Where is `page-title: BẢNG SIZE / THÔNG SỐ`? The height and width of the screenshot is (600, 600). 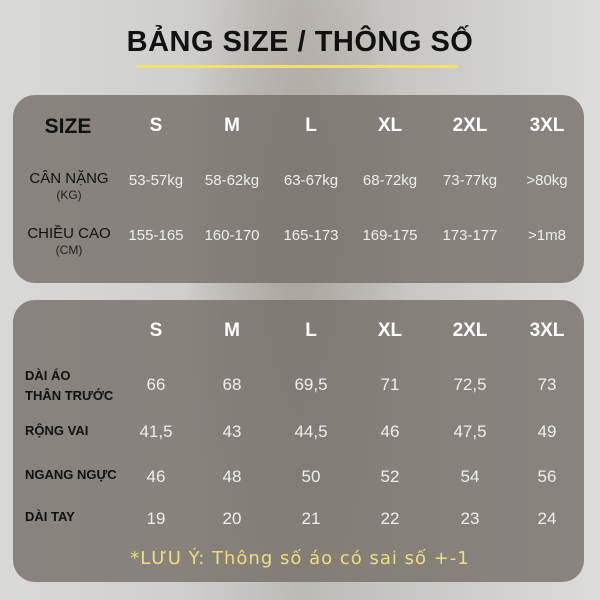 page-title: BẢNG SIZE / THÔNG SỐ is located at coordinates (300, 42).